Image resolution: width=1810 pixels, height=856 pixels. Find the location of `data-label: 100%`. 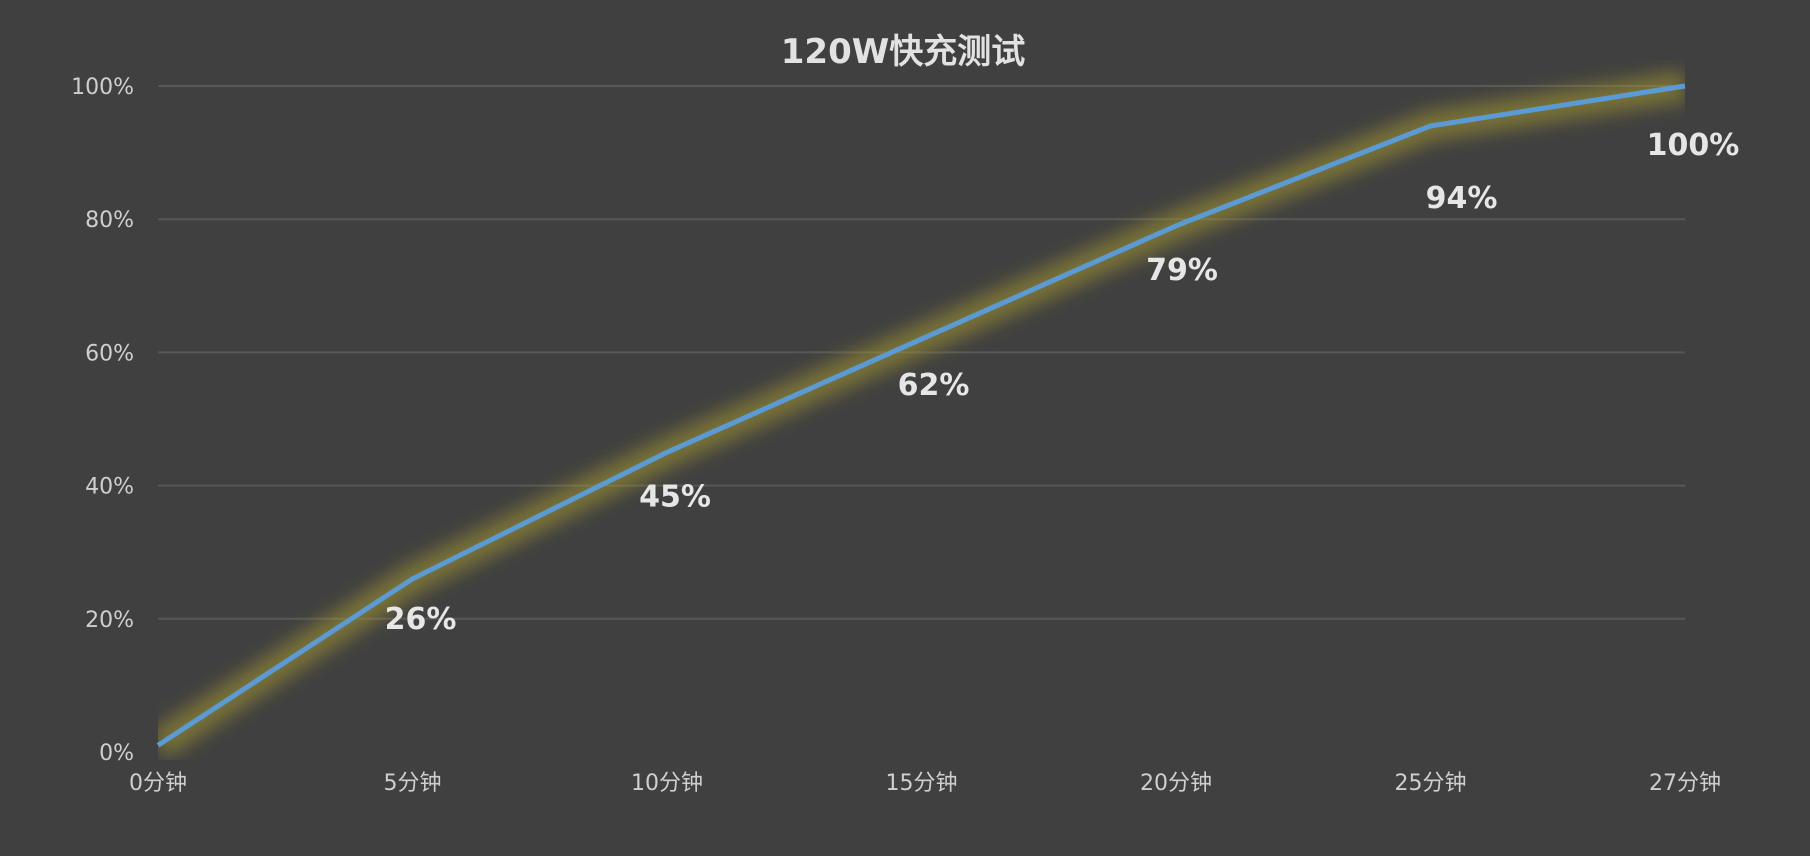

data-label: 100% is located at coordinates (1693, 145).